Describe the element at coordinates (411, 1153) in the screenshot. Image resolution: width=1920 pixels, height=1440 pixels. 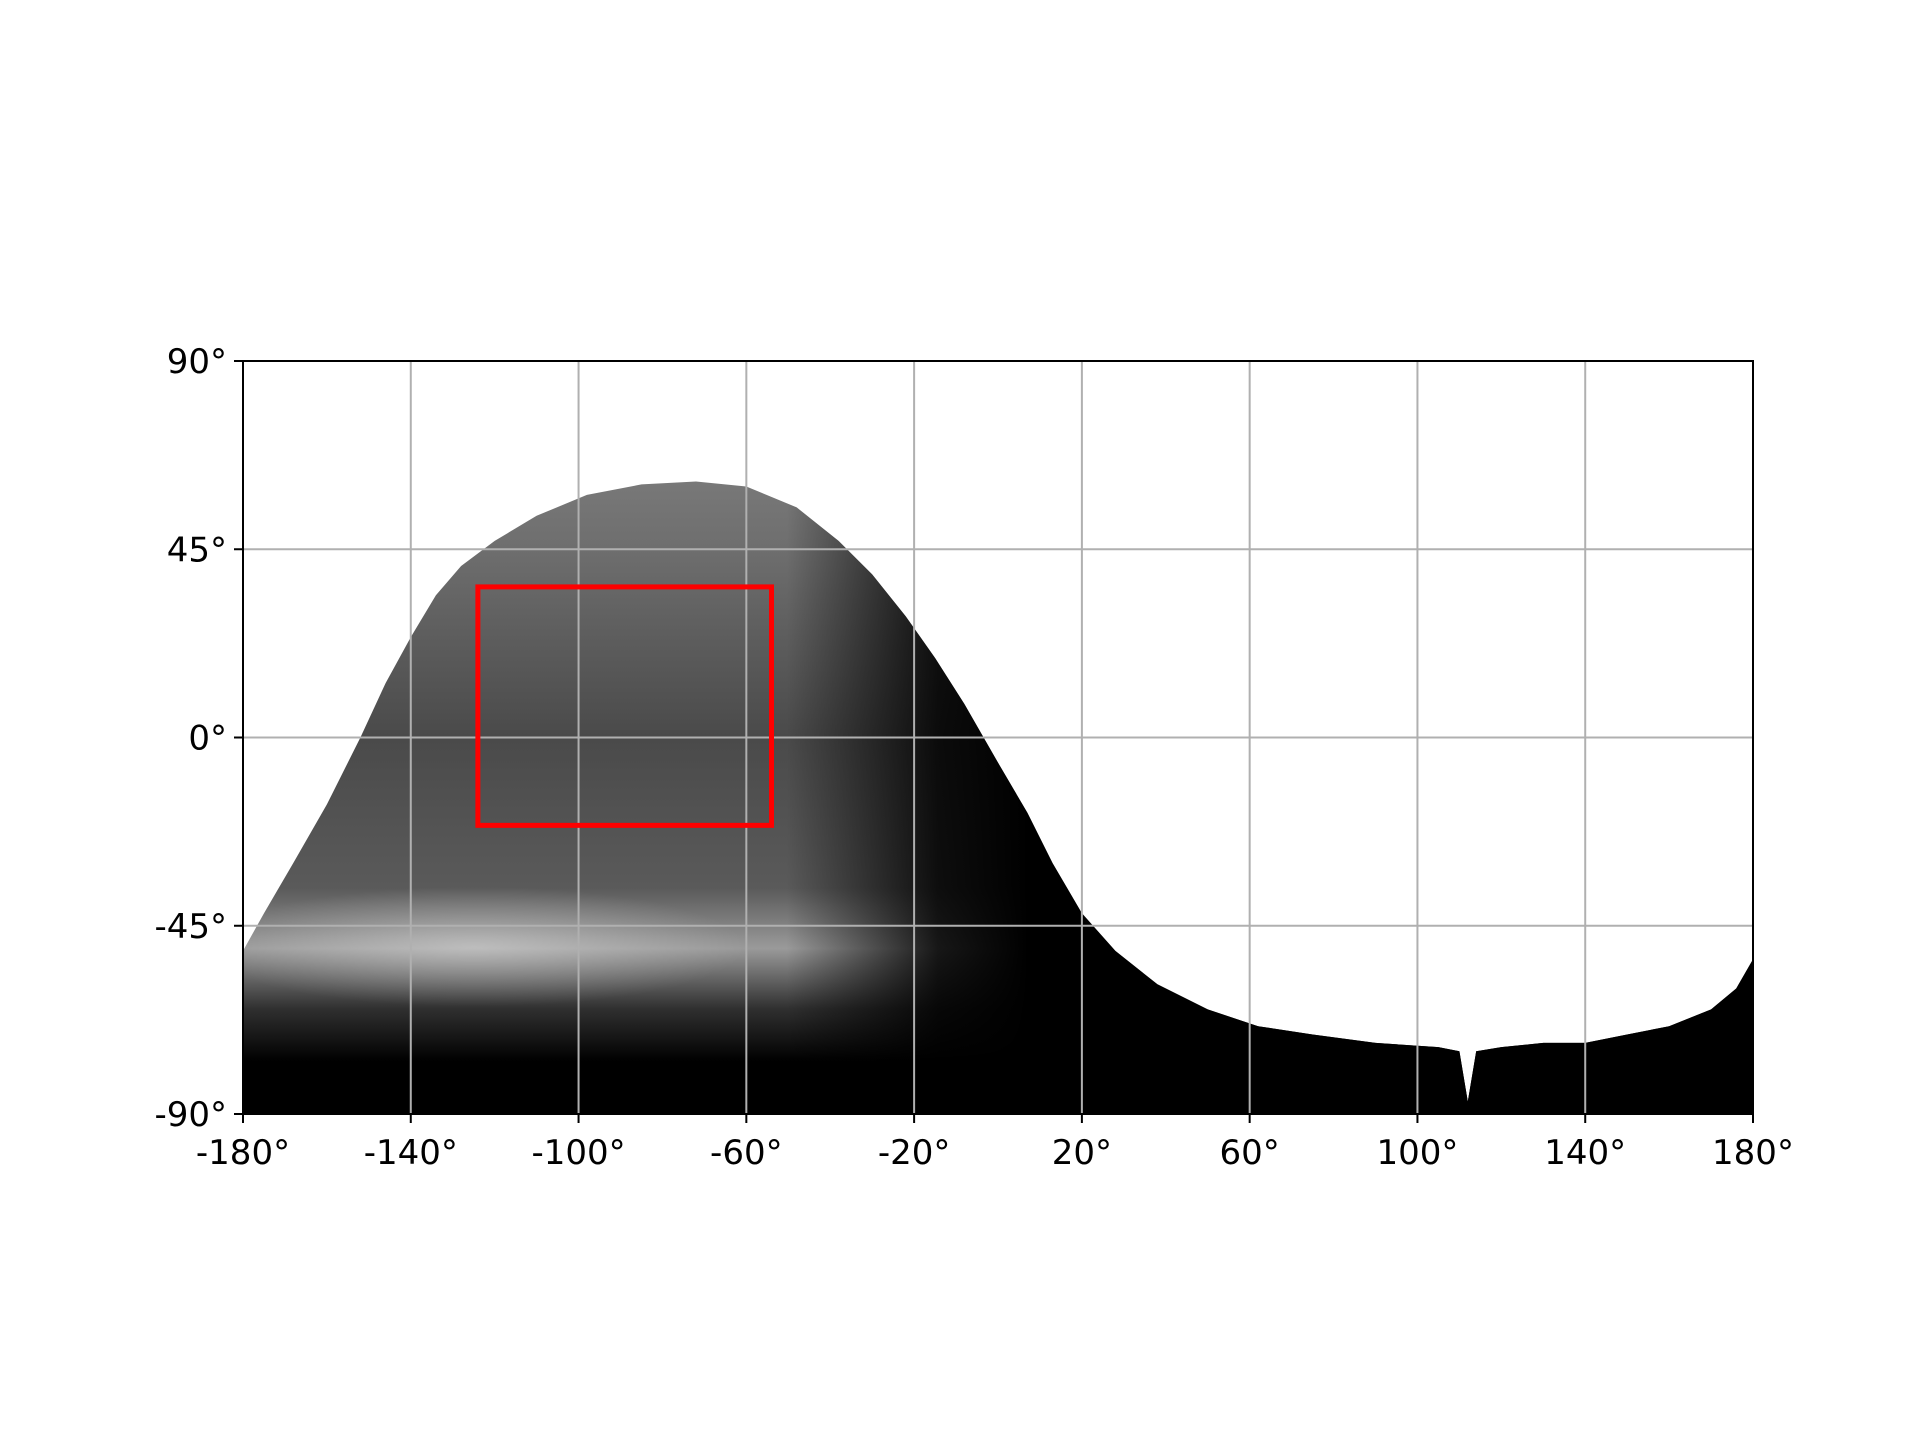
I see `x-tick-label: -140°` at that location.